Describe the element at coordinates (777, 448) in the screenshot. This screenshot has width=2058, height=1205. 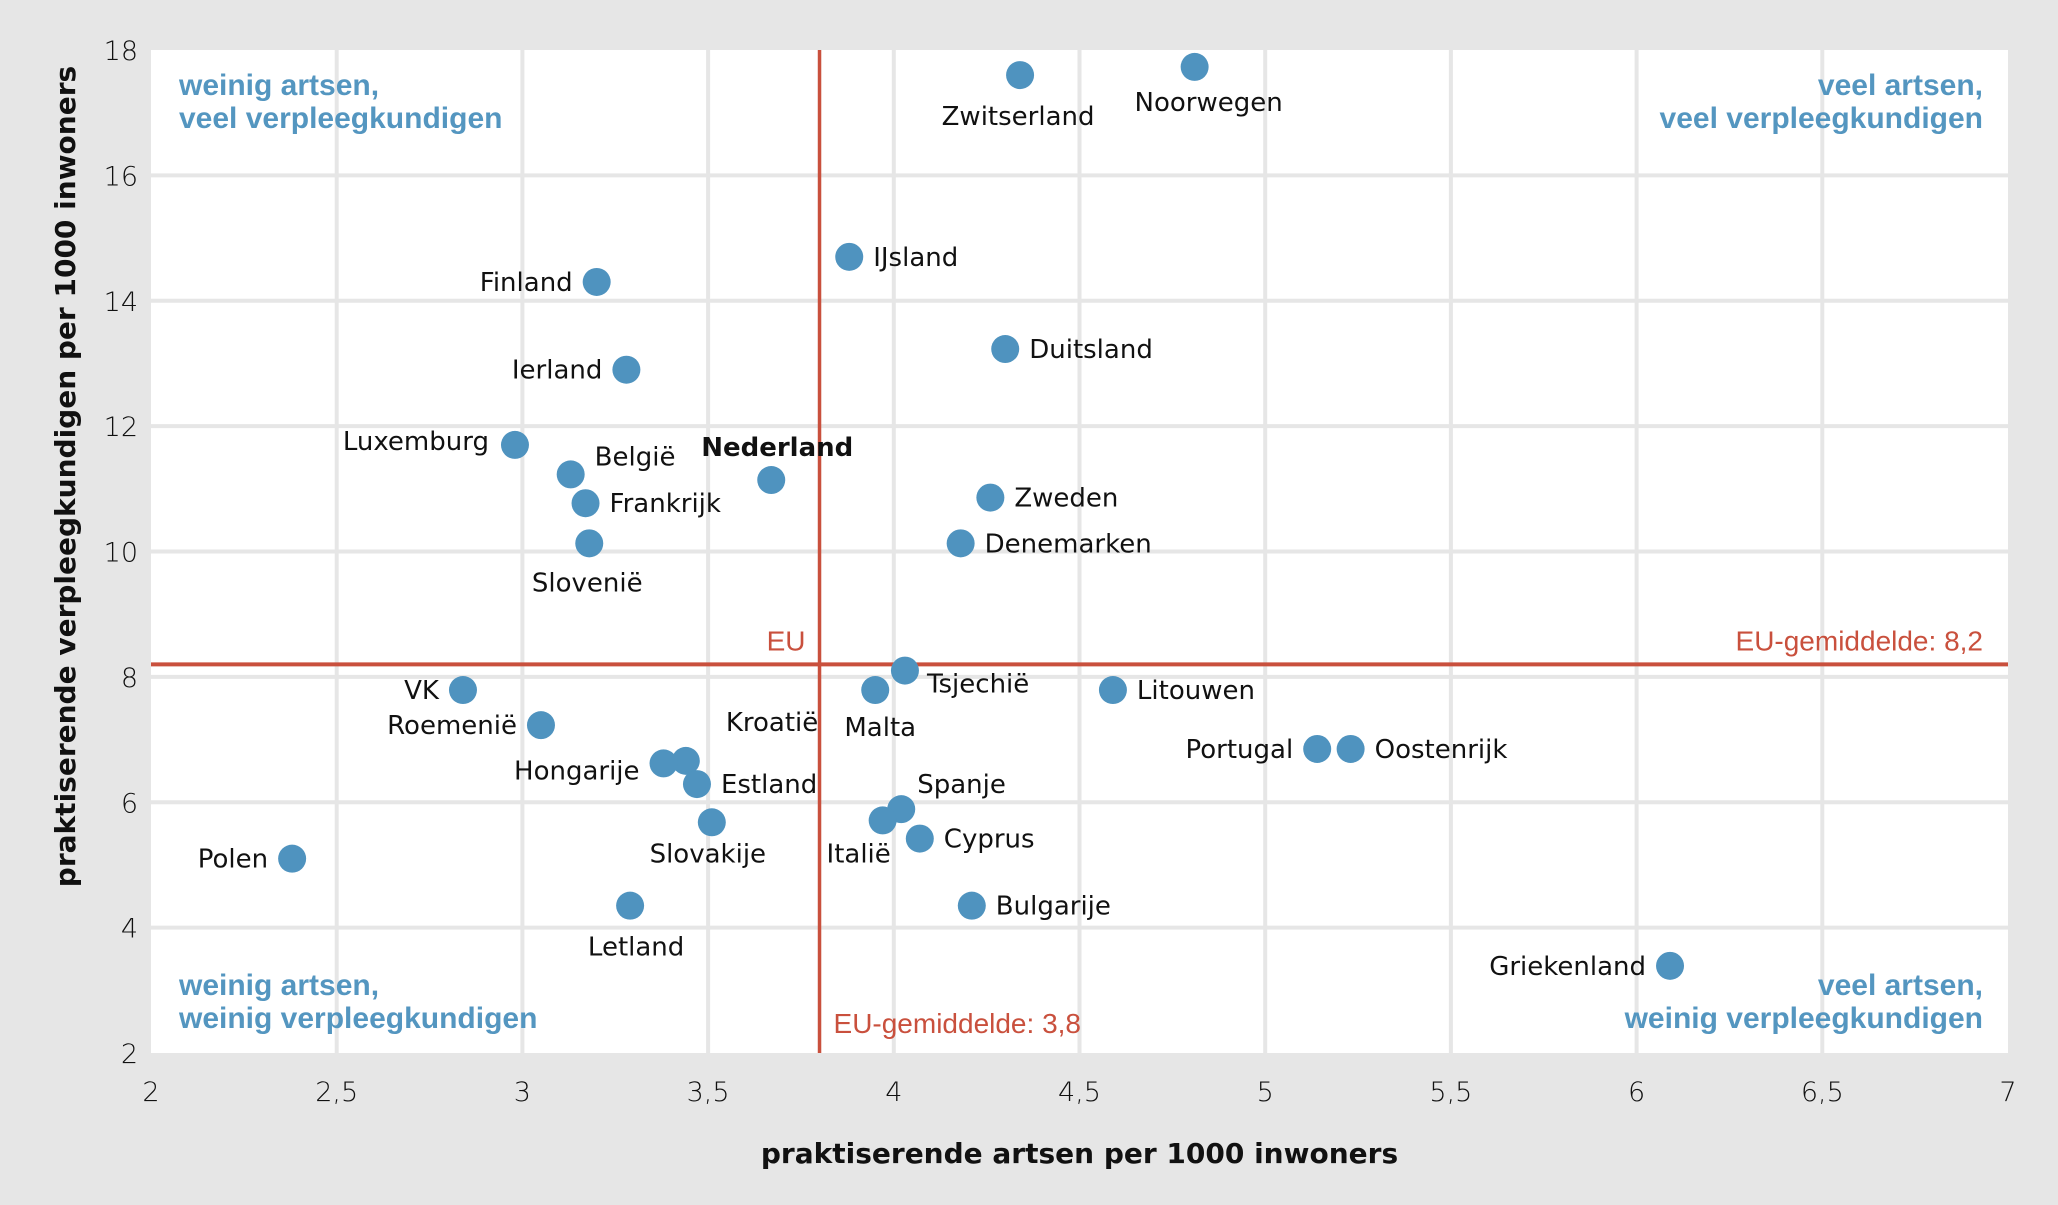
I see `data-point-label: Nederland` at that location.